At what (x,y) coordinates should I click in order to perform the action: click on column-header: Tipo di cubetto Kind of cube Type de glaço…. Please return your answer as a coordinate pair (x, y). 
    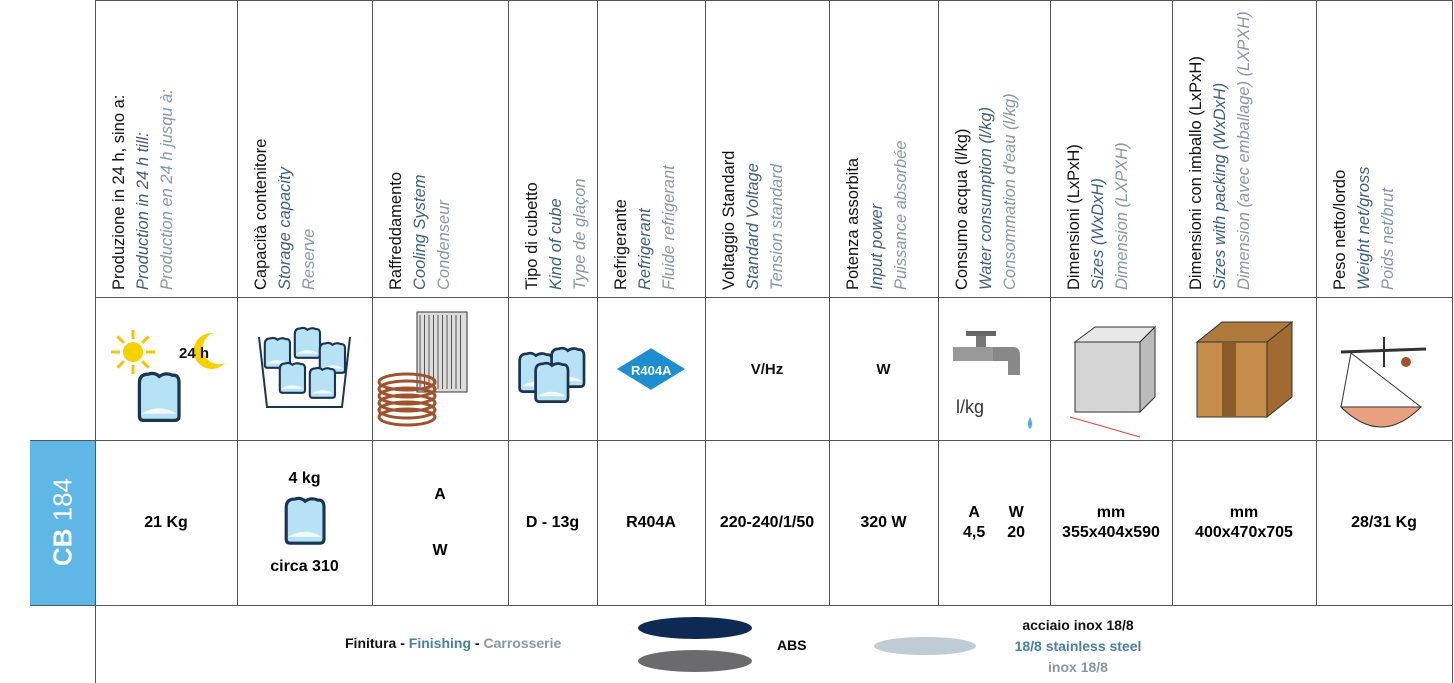
    Looking at the image, I should click on (554, 147).